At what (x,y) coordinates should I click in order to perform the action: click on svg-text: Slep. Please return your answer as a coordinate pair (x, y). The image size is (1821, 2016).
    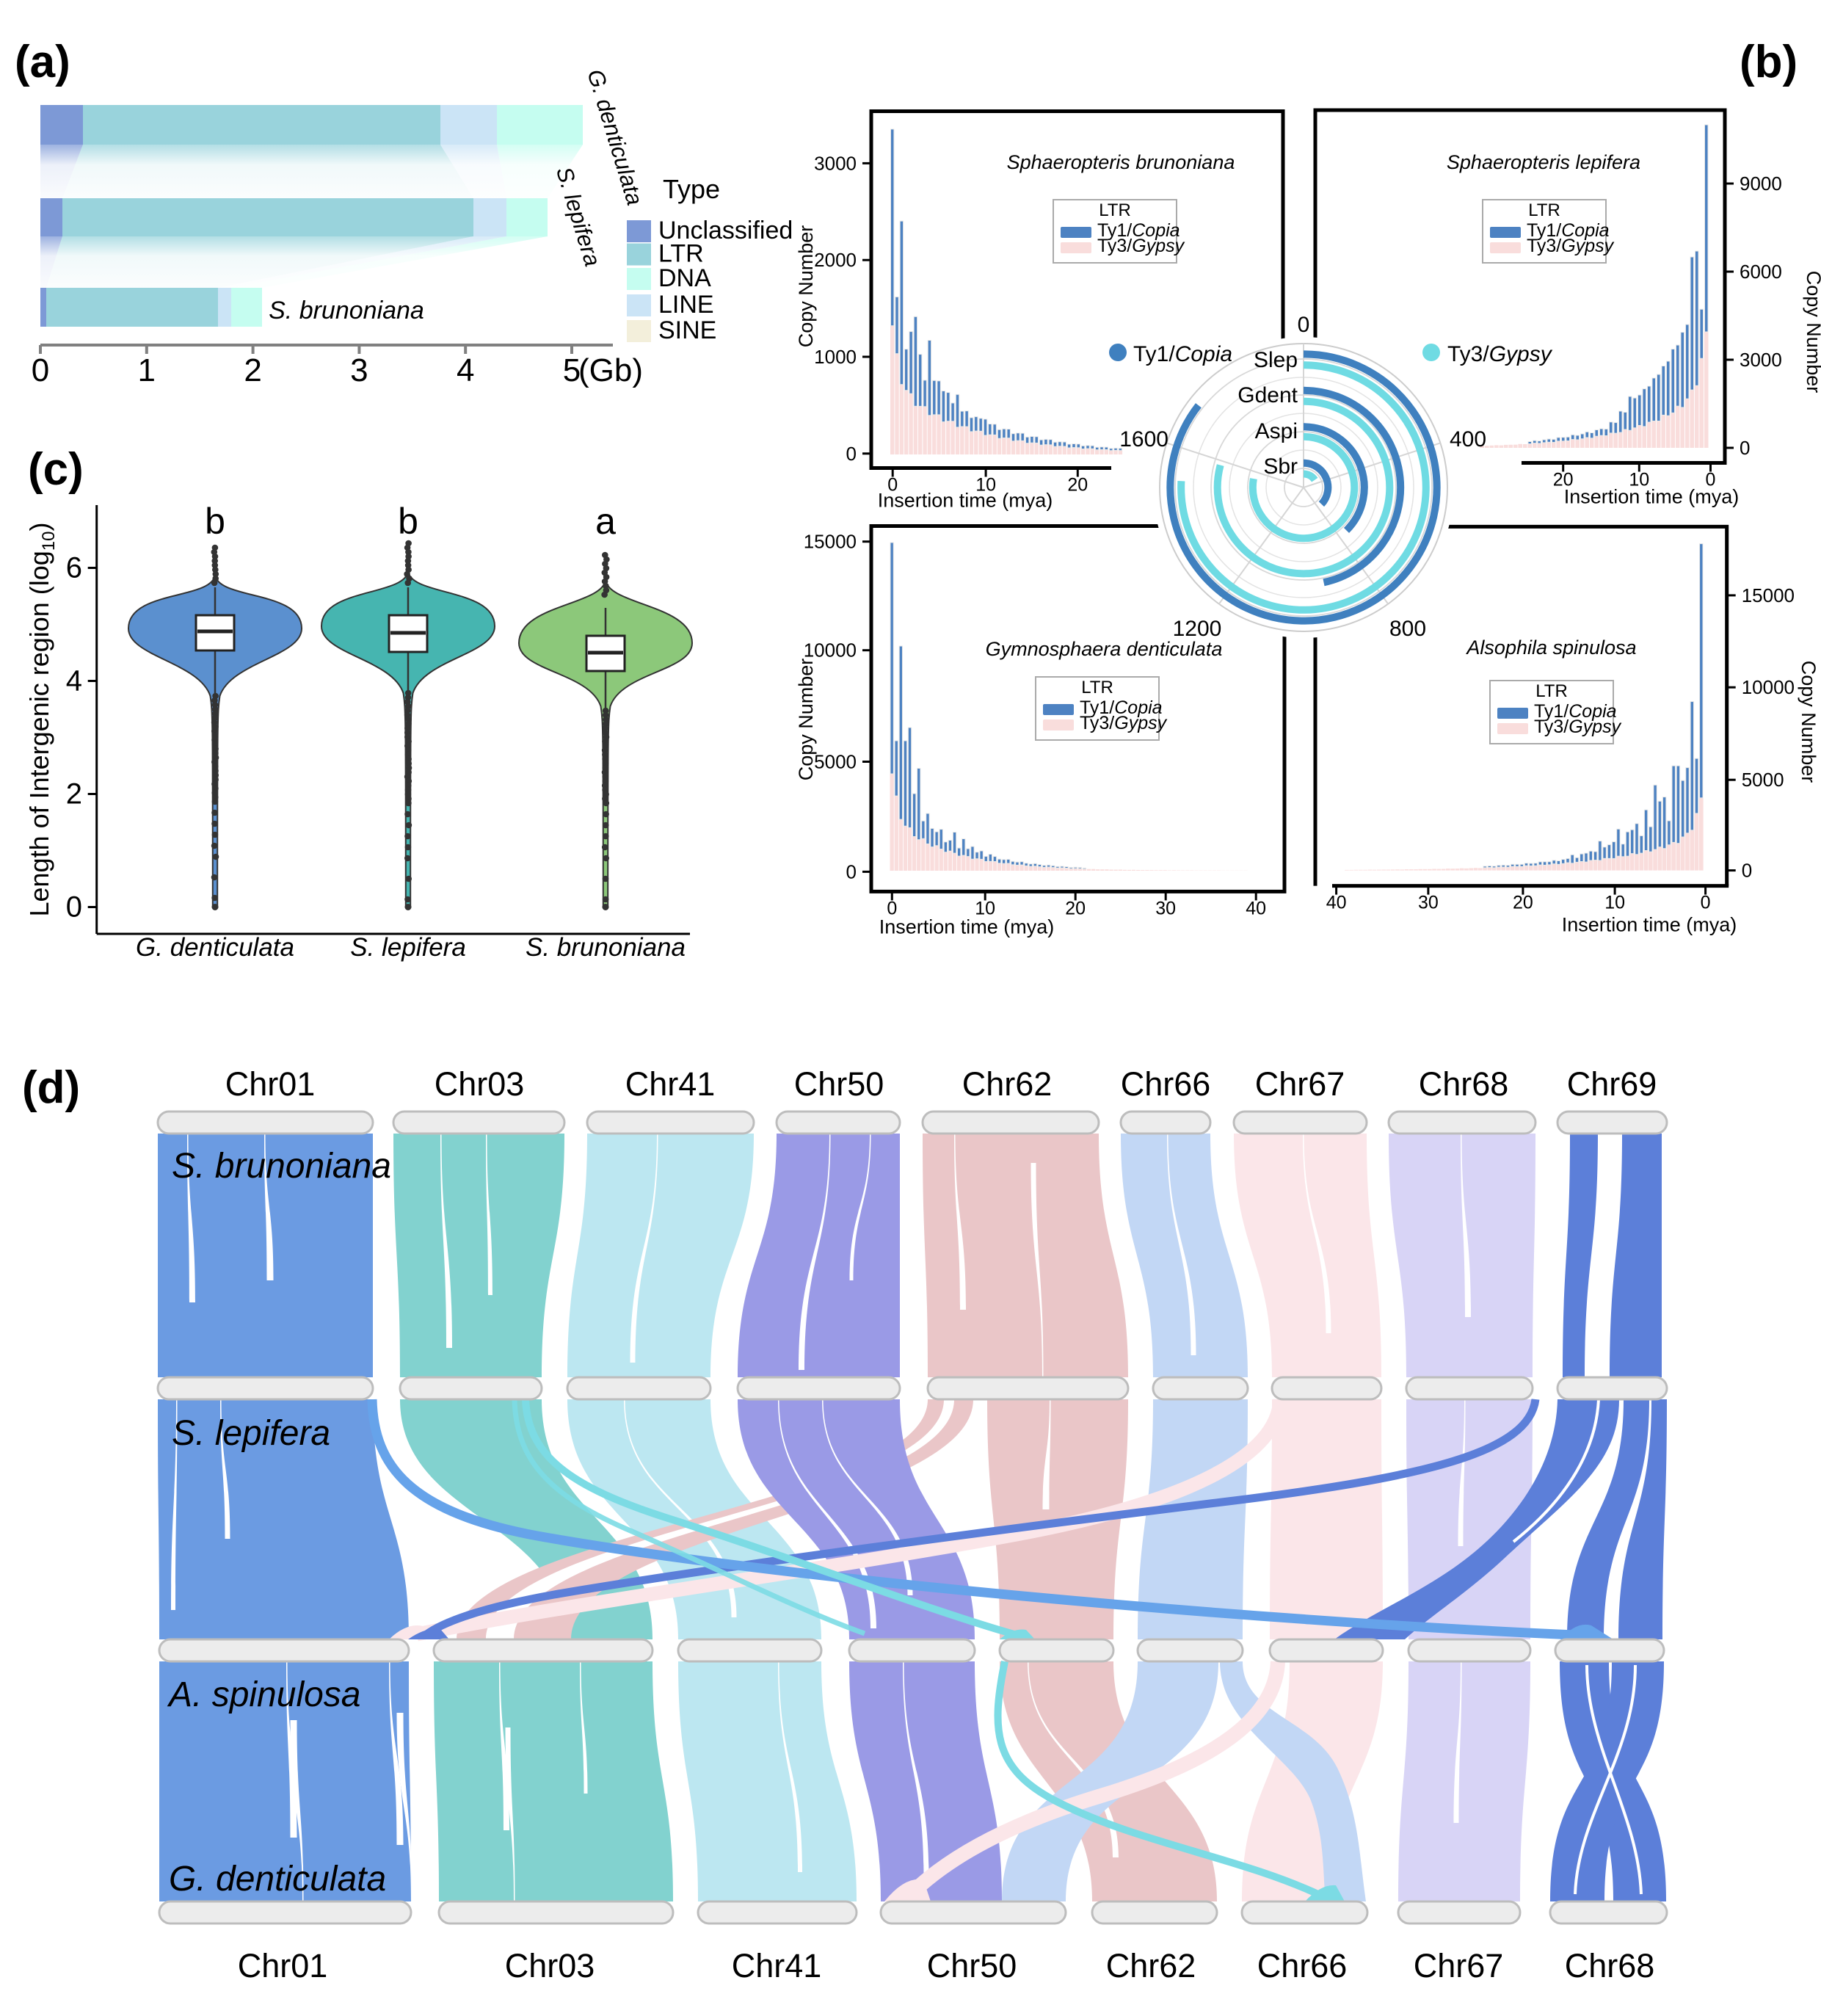
    Looking at the image, I should click on (1276, 360).